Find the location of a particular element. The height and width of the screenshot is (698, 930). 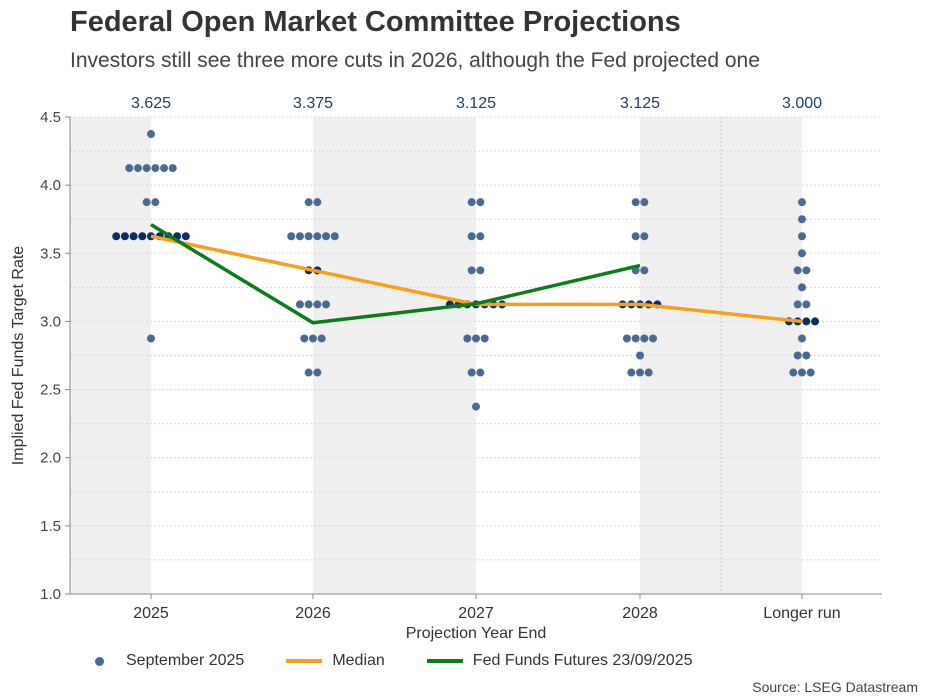

y-tick-label: 2.0 is located at coordinates (50, 458).